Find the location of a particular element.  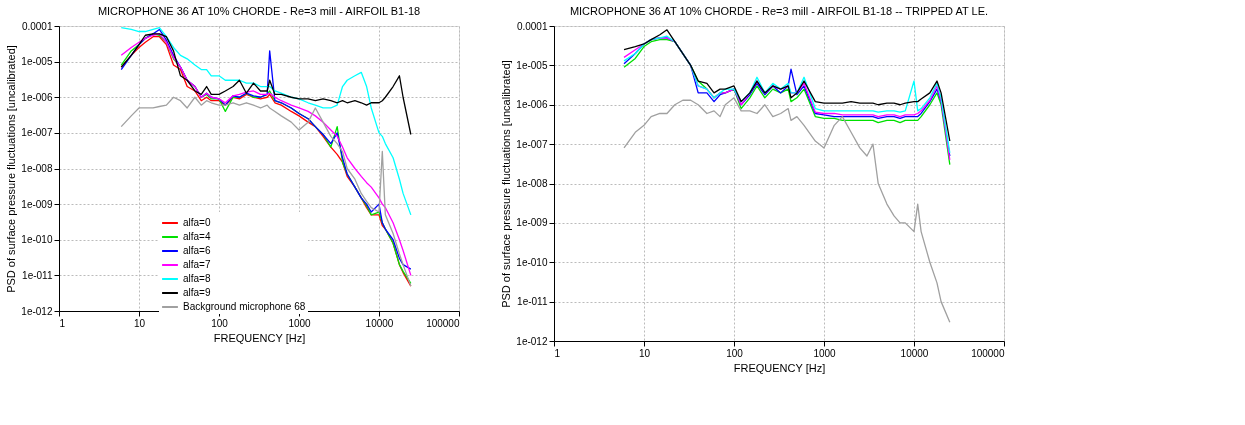

legend-label: alfa=8 is located at coordinates (197, 278).